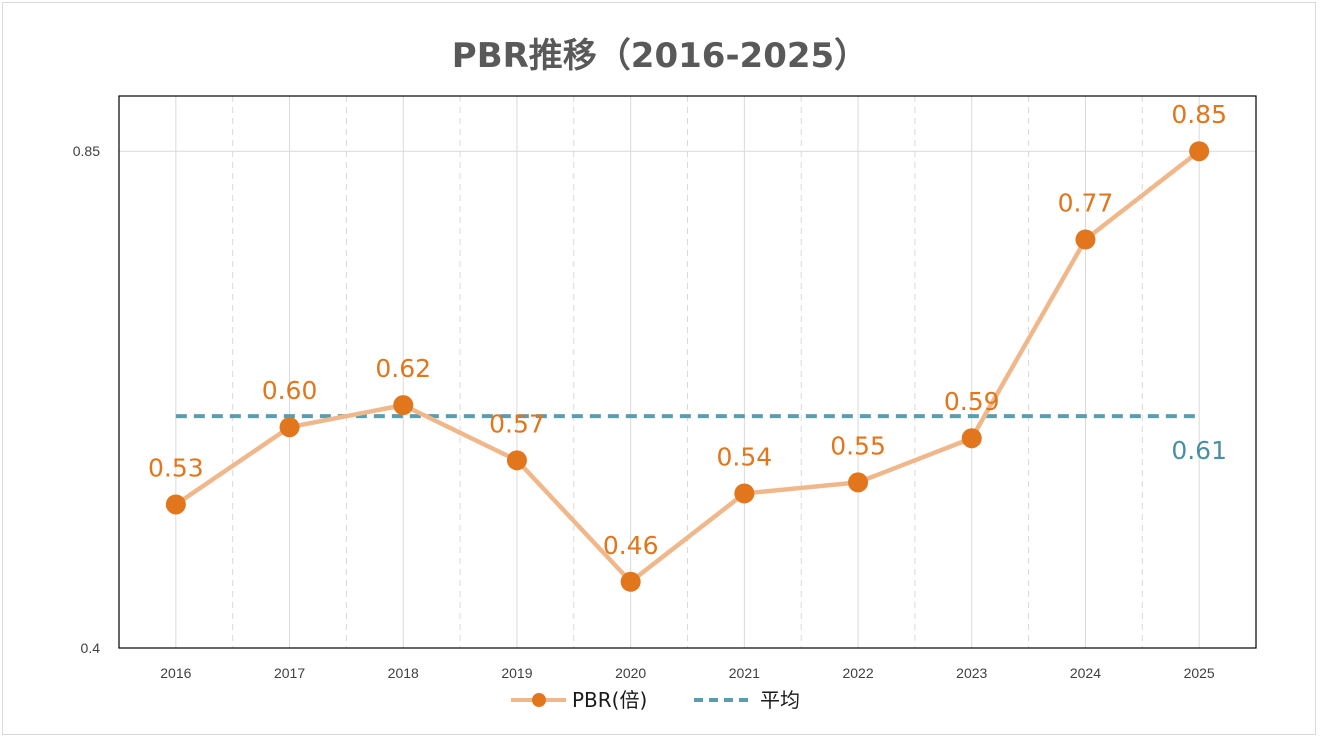  What do you see at coordinates (1199, 450) in the screenshot?
I see `average-value-label: 0.61` at bounding box center [1199, 450].